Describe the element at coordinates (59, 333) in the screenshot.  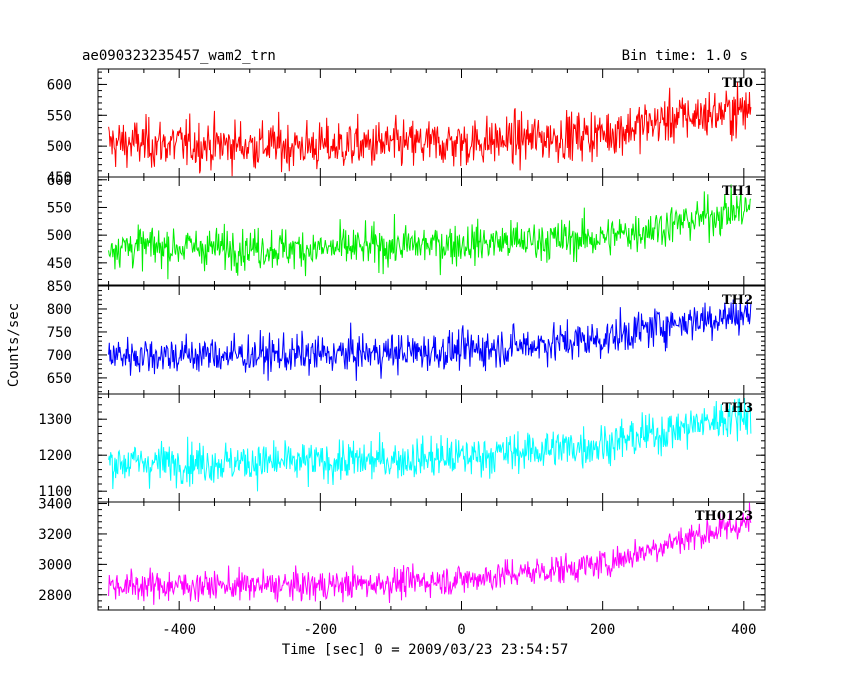
I see `y-tick-label: 750` at that location.